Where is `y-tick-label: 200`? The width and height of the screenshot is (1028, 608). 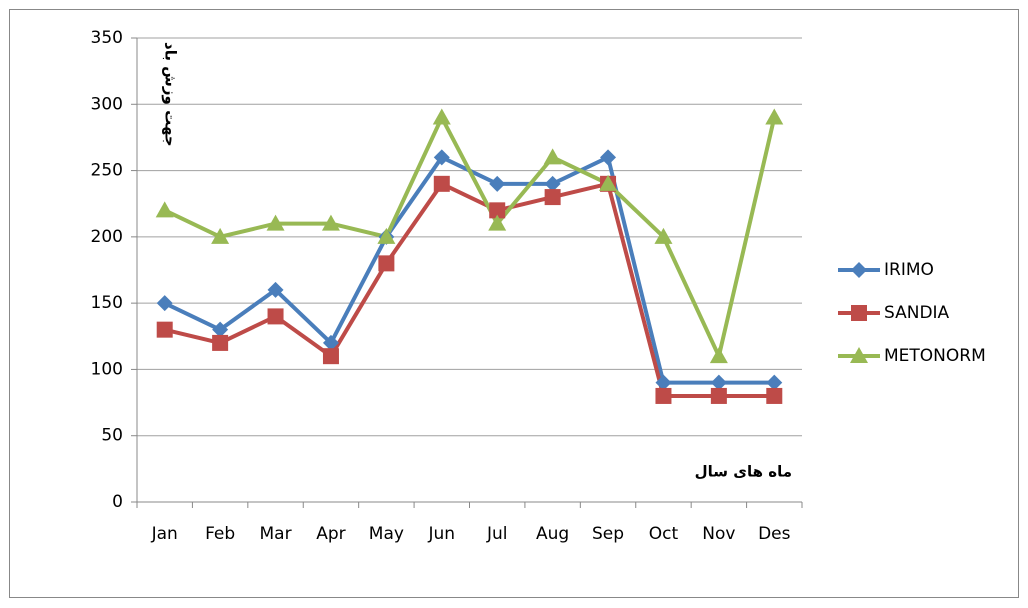 y-tick-label: 200 is located at coordinates (107, 237).